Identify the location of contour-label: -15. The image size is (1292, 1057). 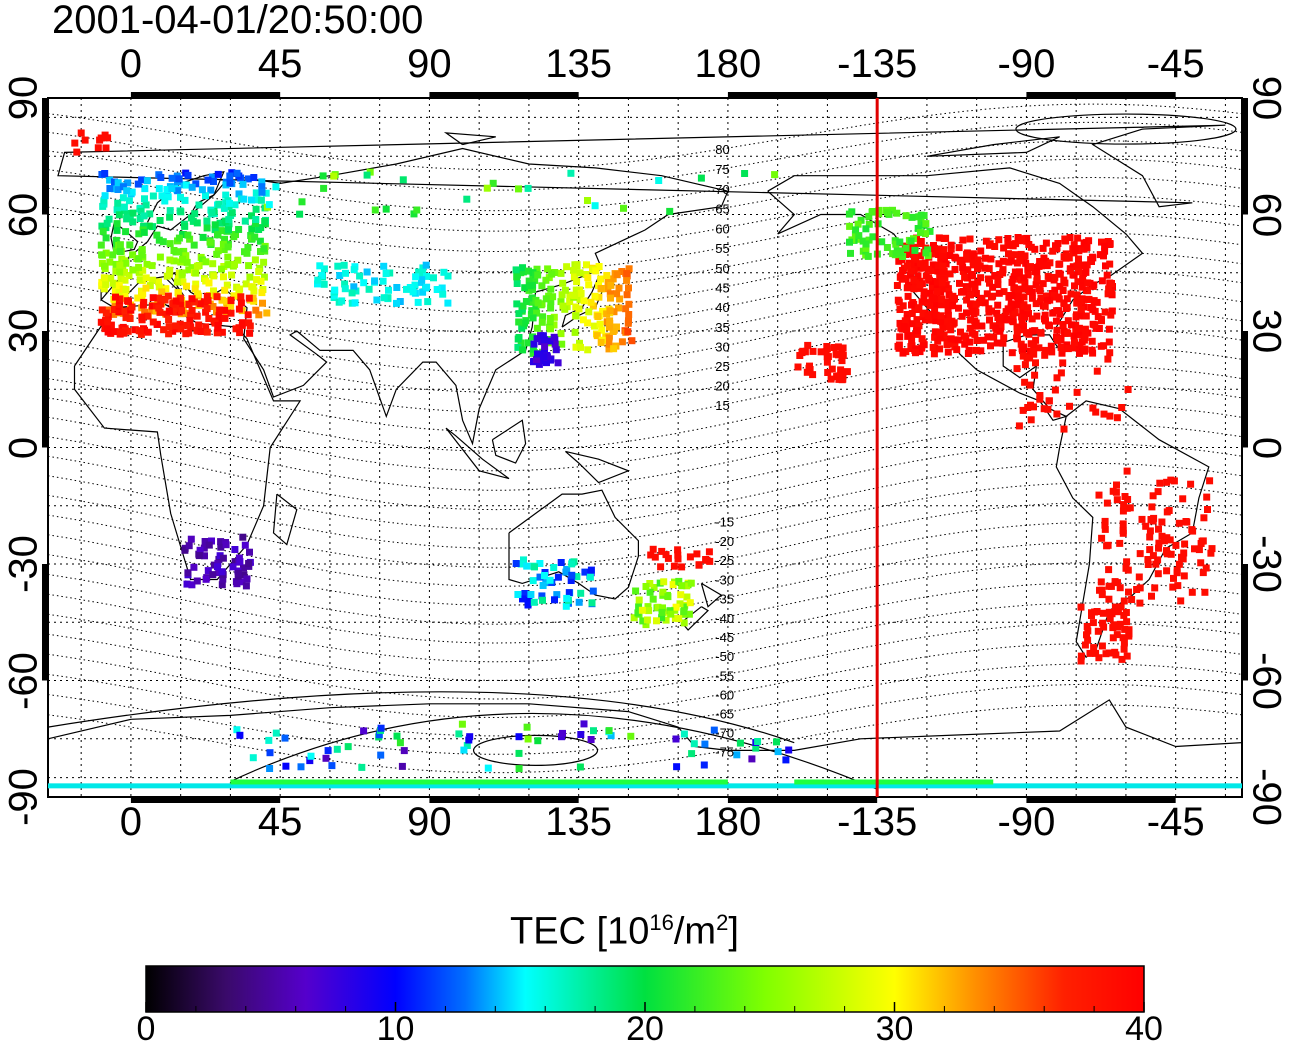
(724, 522).